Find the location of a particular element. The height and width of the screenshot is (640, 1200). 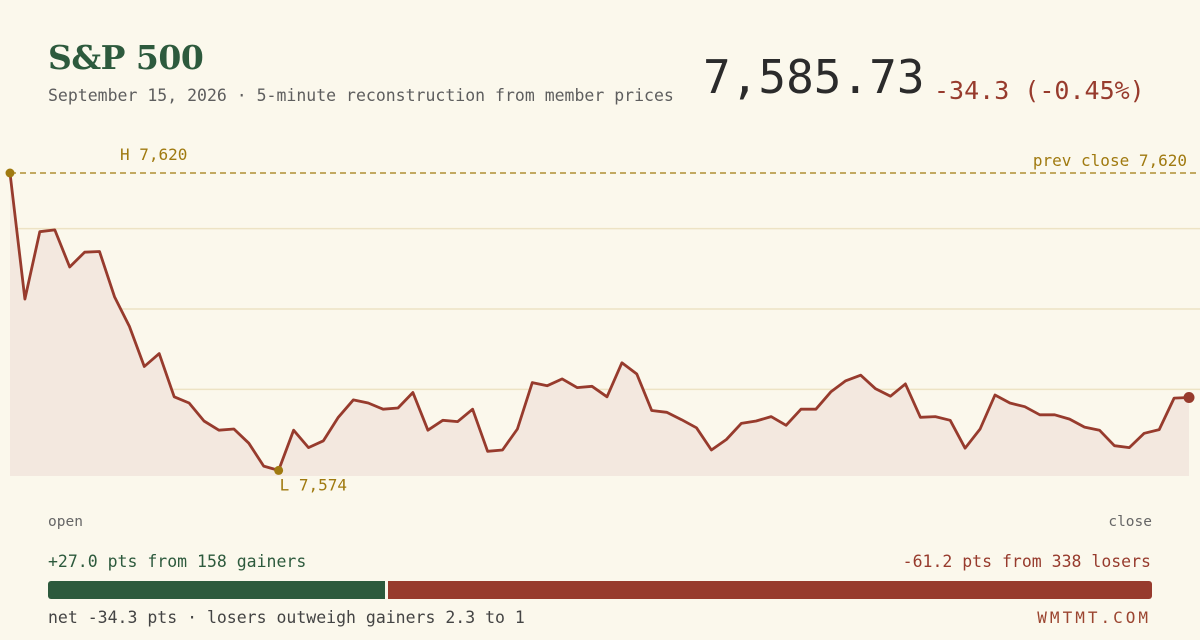

losers-summary: -61.2 pts from 338 losers is located at coordinates (1026, 561).